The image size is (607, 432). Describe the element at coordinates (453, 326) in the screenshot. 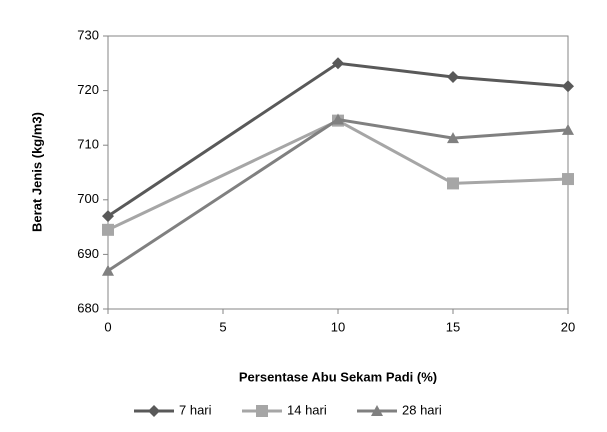

I see `x-tick-label: 15` at that location.